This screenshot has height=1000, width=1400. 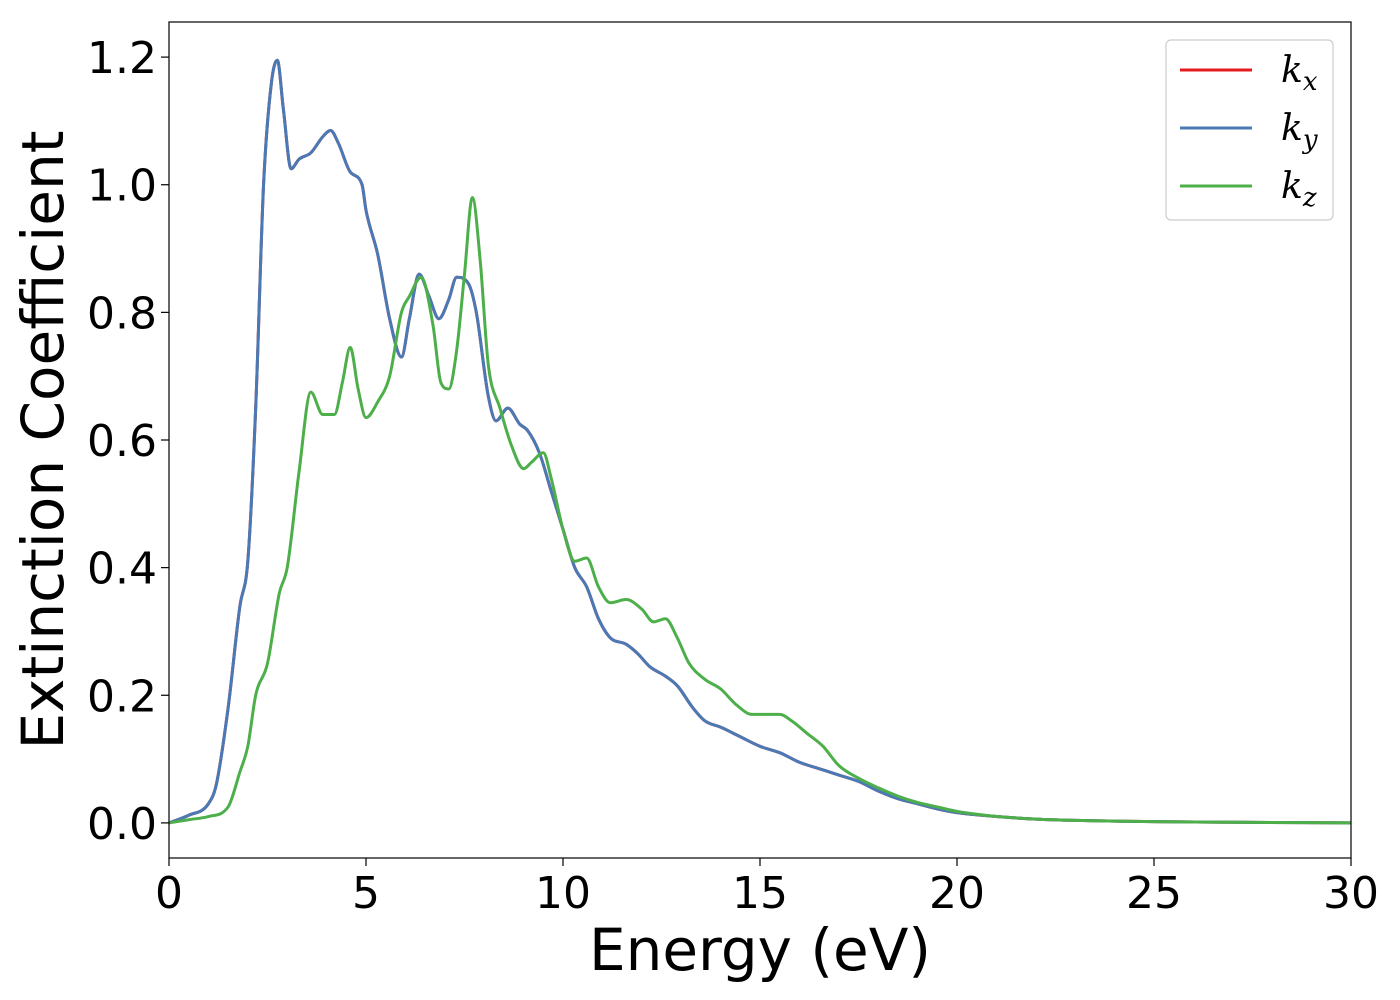 What do you see at coordinates (563, 893) in the screenshot?
I see `x-tick-label: 10` at bounding box center [563, 893].